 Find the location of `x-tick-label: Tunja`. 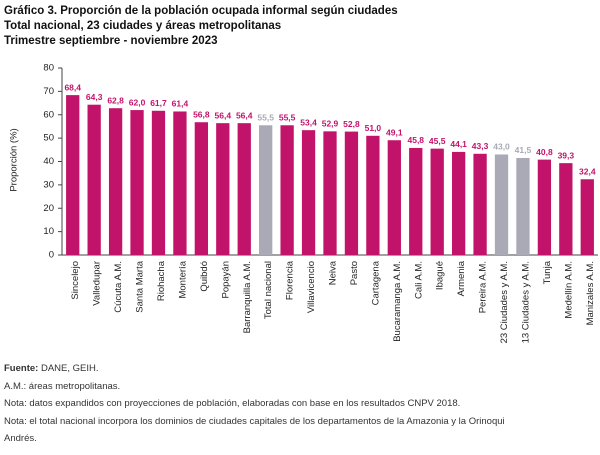

x-tick-label: Tunja is located at coordinates (547, 272).